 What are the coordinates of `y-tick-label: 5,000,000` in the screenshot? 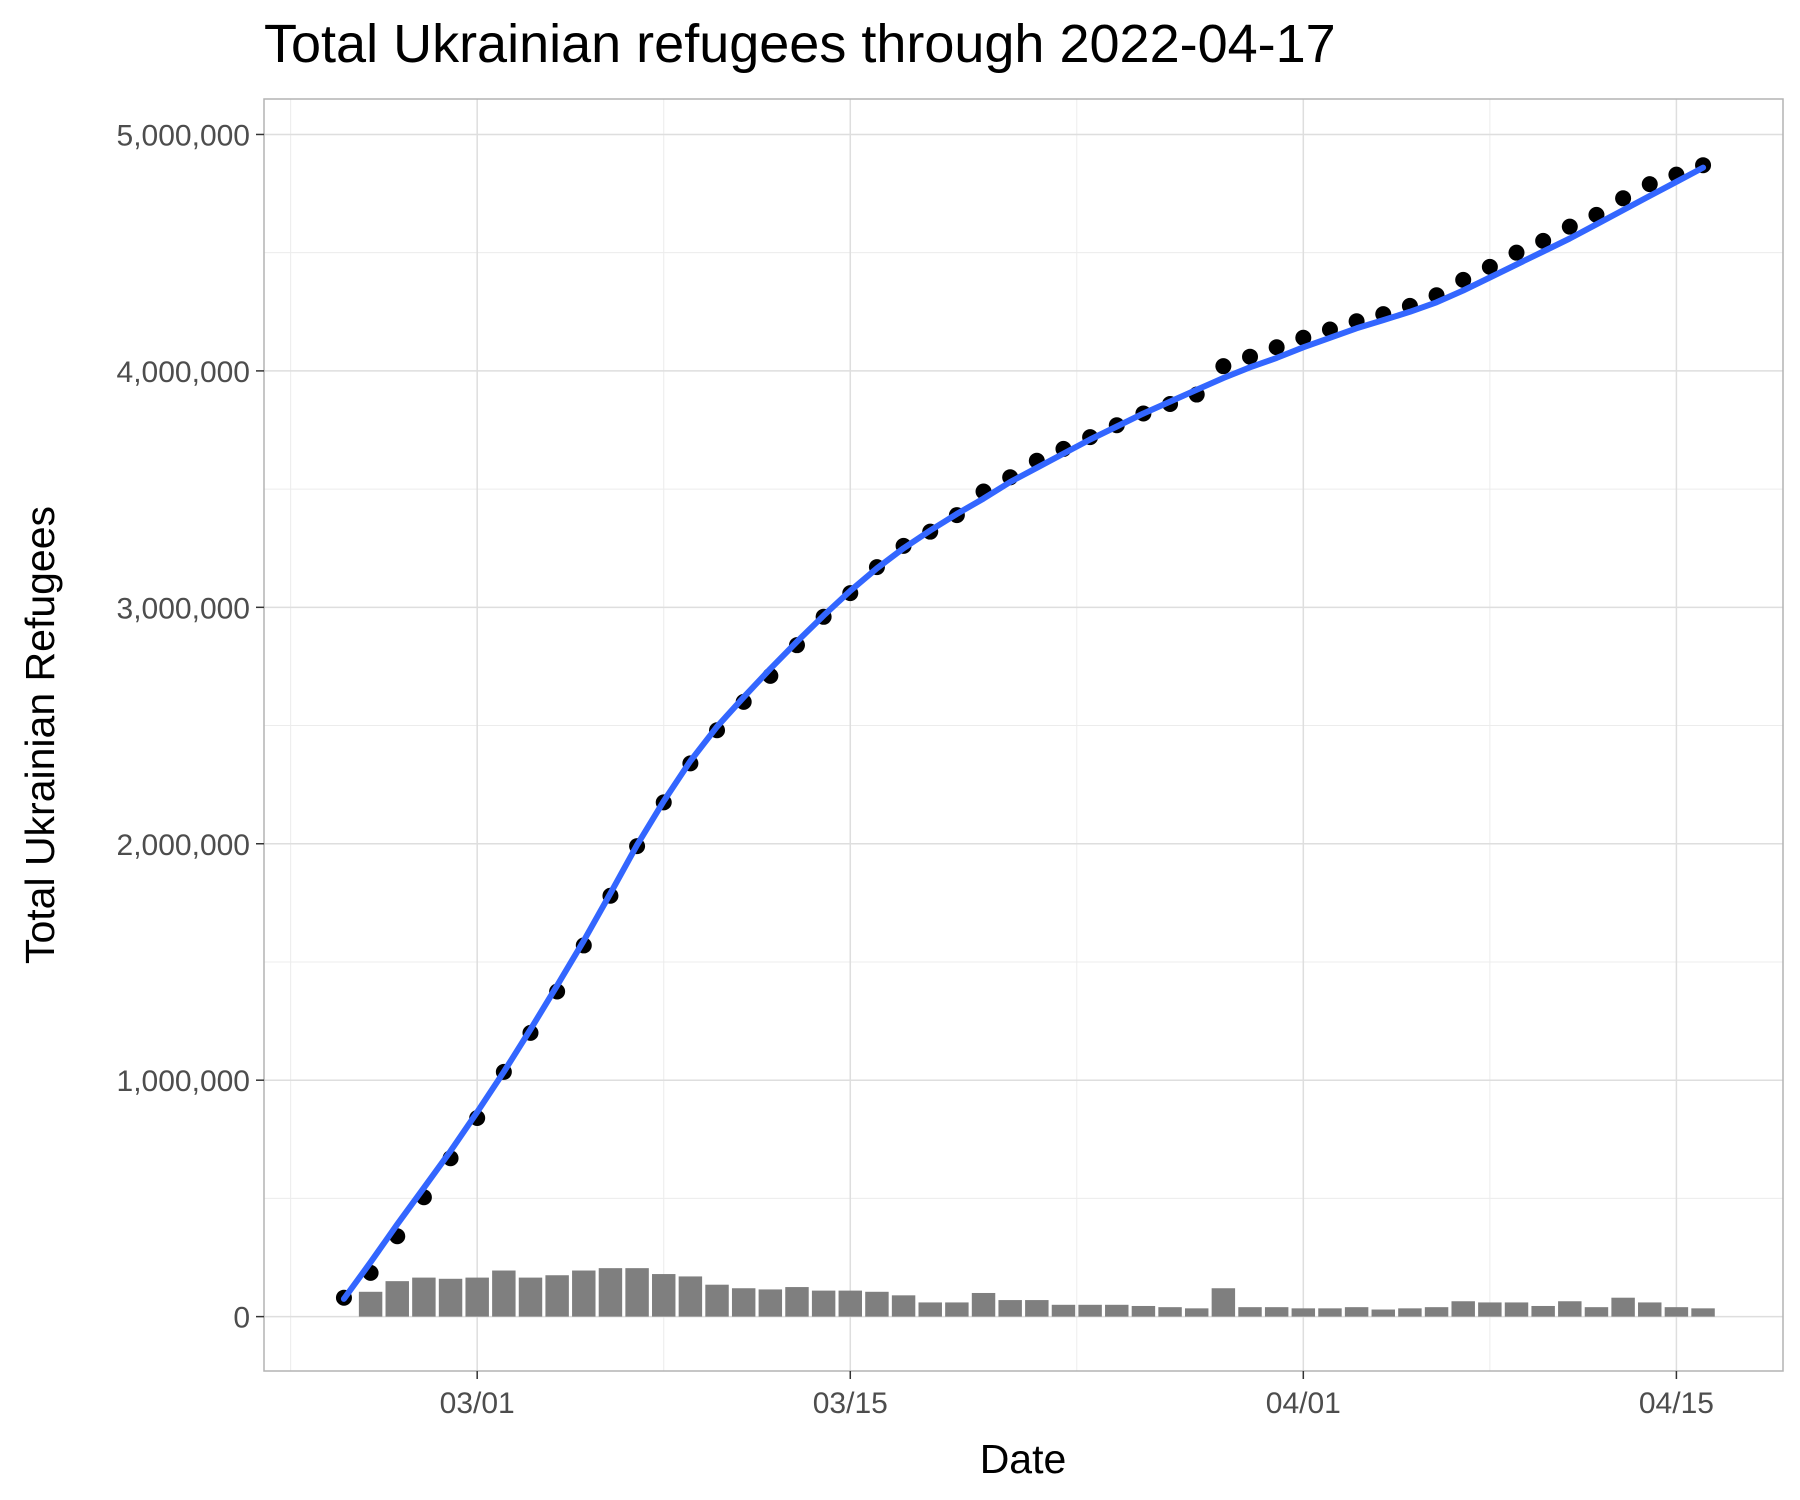 It's located at (183, 135).